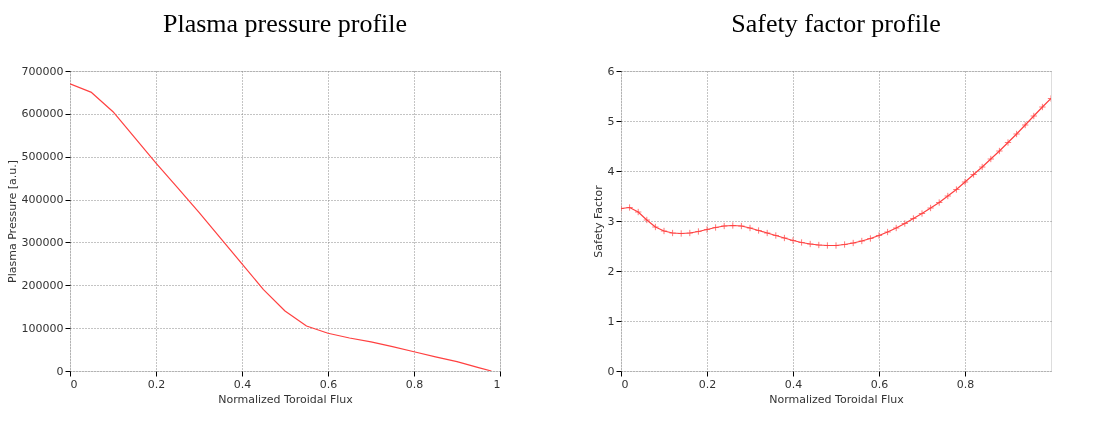 This screenshot has width=1105, height=446. Describe the element at coordinates (42, 114) in the screenshot. I see `y-tick-label: 600000` at that location.